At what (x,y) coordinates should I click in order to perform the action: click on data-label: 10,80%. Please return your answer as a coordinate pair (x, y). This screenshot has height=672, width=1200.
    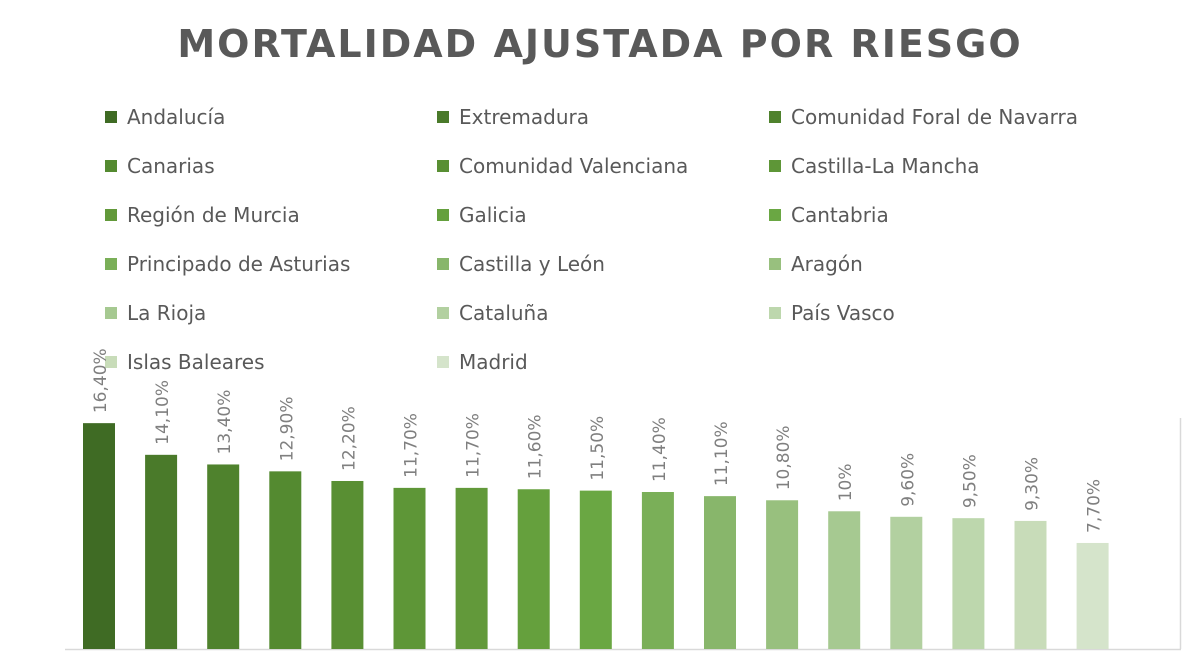
    Looking at the image, I should click on (784, 457).